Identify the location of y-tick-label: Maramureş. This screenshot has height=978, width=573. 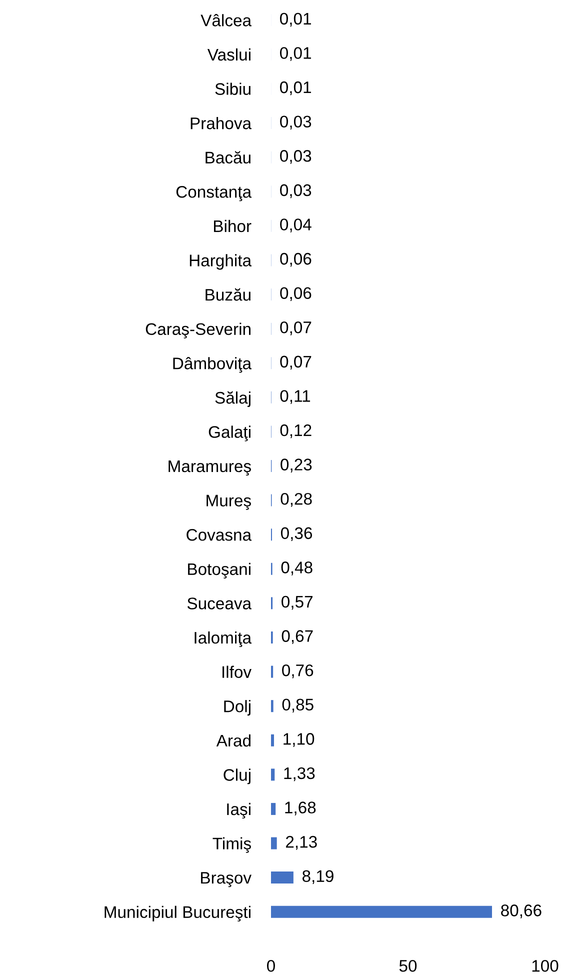
(209, 468).